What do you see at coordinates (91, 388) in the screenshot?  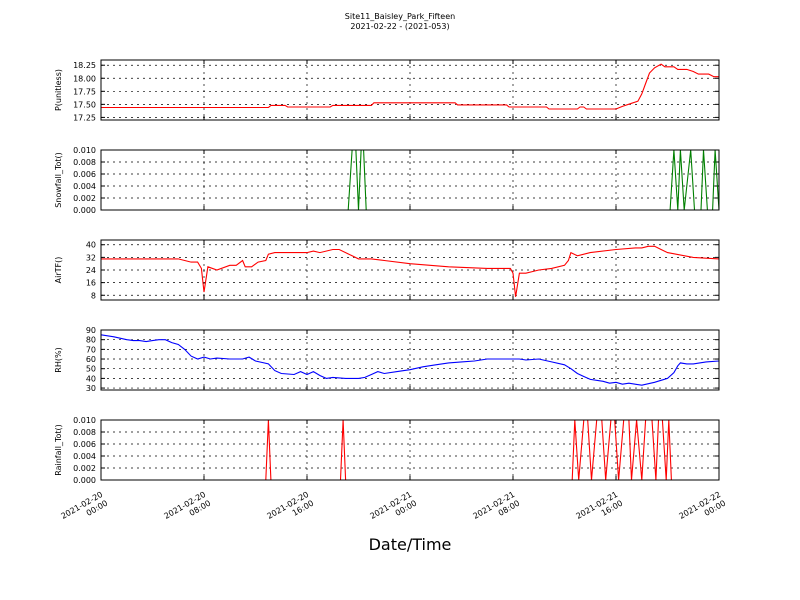 I see `y-tick-label: 30` at bounding box center [91, 388].